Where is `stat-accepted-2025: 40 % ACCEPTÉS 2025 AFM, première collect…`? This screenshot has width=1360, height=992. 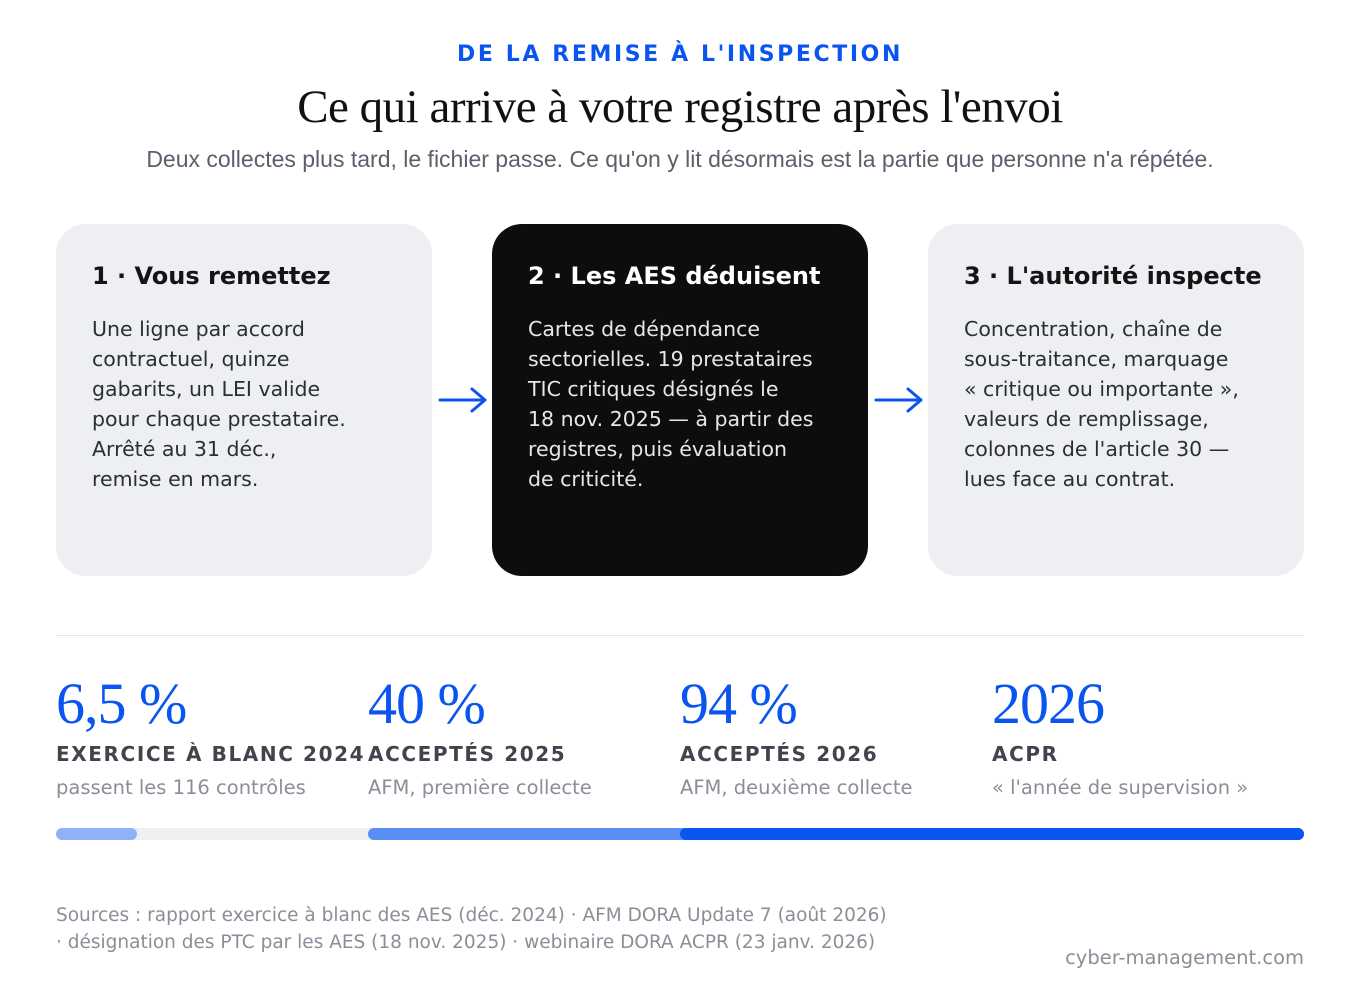 stat-accepted-2025: 40 % ACCEPTÉS 2025 AFM, première collect… is located at coordinates (524, 735).